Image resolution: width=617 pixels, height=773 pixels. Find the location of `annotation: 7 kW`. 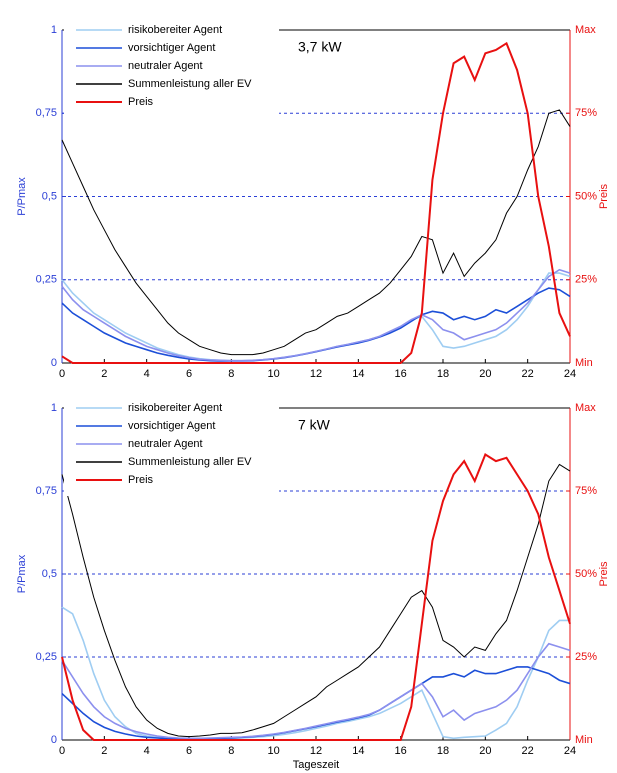

annotation: 7 kW is located at coordinates (314, 425).